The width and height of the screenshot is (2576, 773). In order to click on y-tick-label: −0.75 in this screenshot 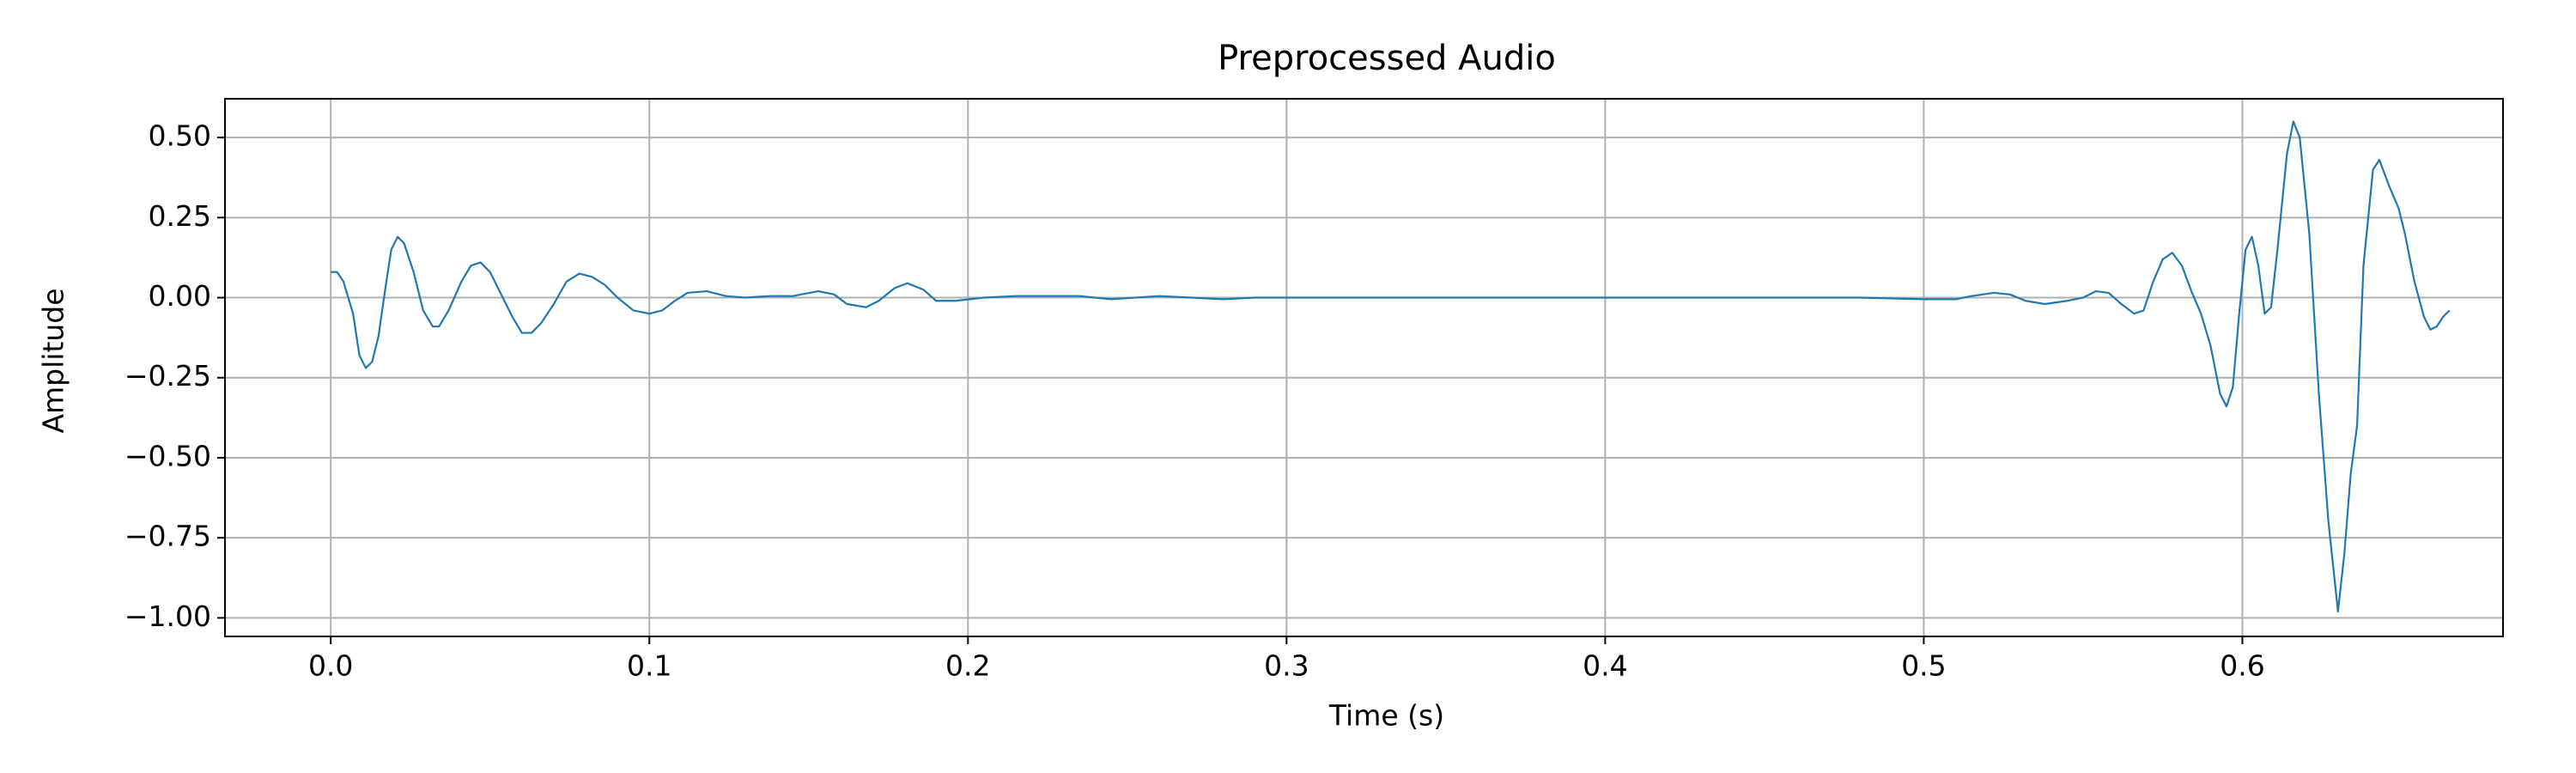, I will do `click(168, 536)`.